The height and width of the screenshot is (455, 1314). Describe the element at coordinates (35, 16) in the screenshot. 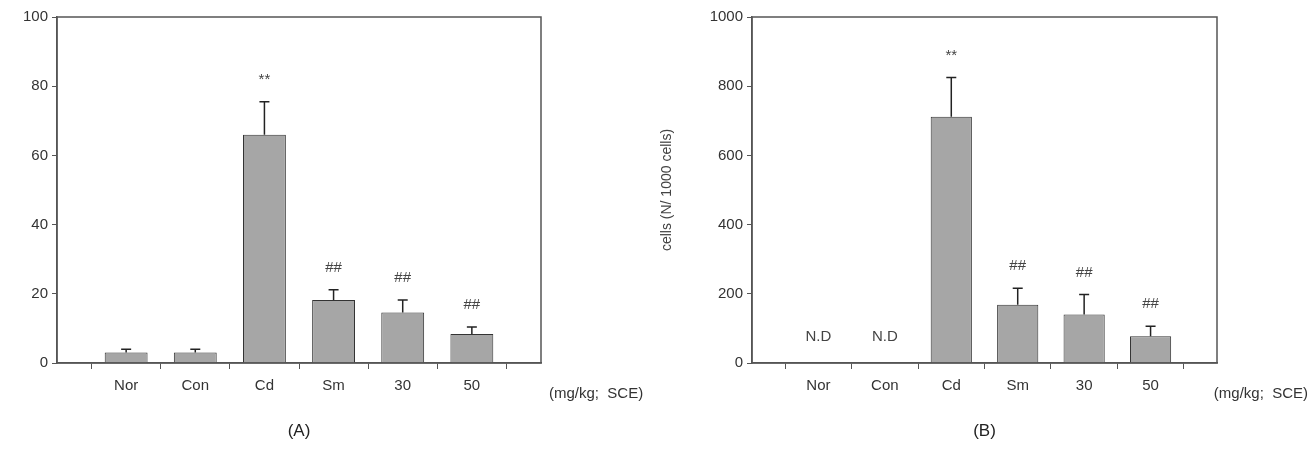

I see `y-tick-label: 100` at that location.